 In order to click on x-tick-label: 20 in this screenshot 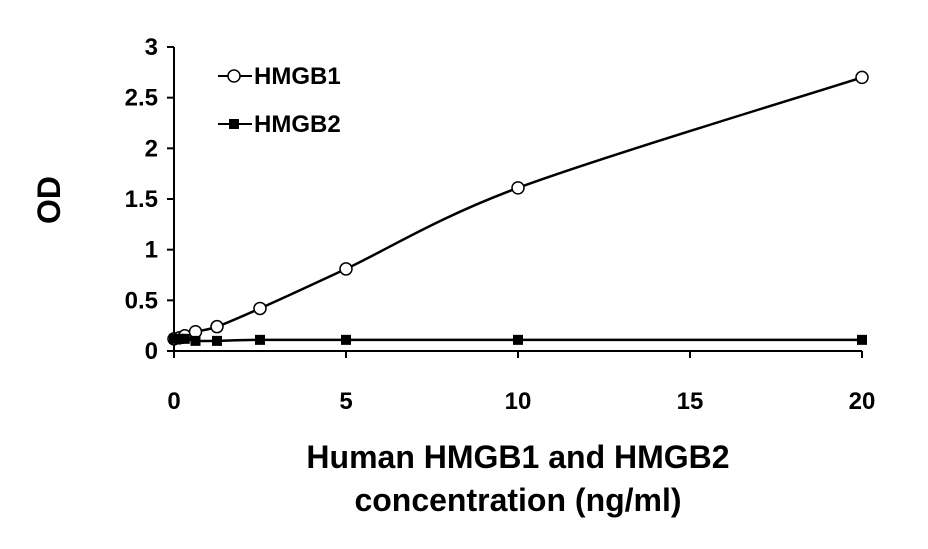, I will do `click(862, 401)`.